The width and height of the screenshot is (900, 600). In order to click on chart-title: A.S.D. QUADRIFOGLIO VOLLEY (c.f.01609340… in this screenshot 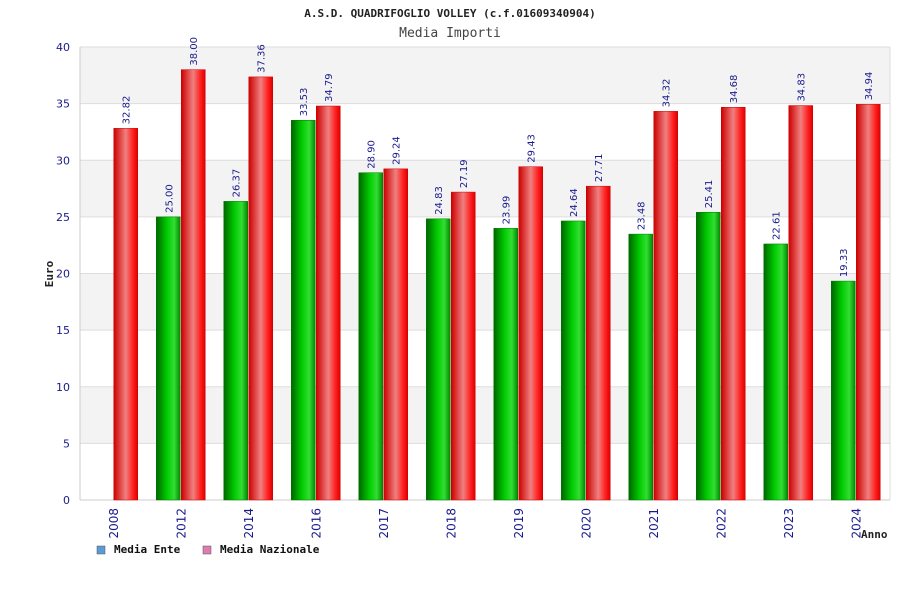, I will do `click(449, 13)`.